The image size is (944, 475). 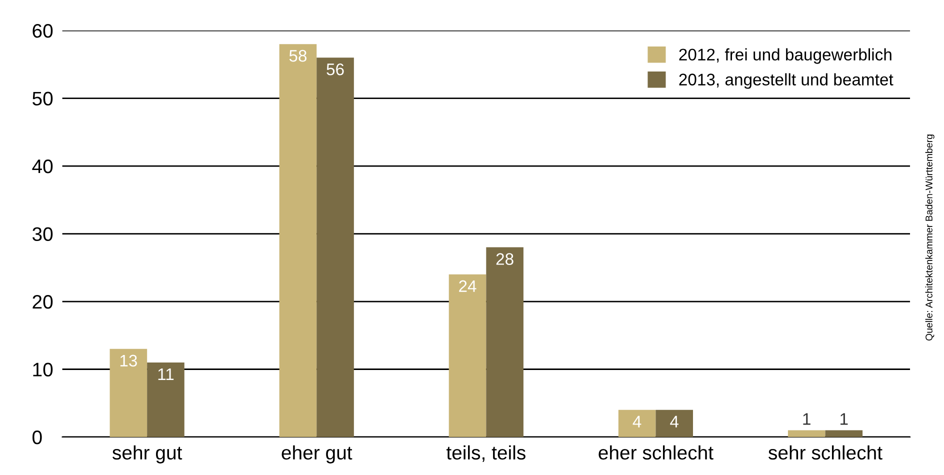 What do you see at coordinates (42, 234) in the screenshot?
I see `y-tick-label: 30` at bounding box center [42, 234].